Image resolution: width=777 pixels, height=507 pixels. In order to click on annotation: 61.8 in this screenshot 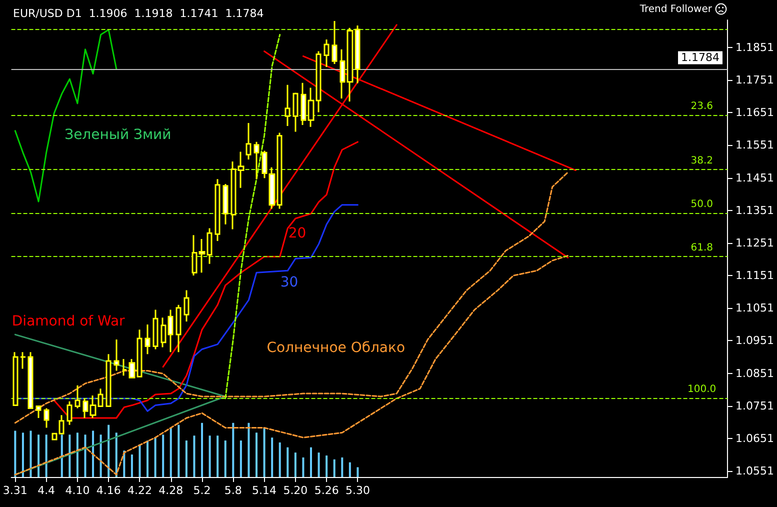, I will do `click(701, 248)`.